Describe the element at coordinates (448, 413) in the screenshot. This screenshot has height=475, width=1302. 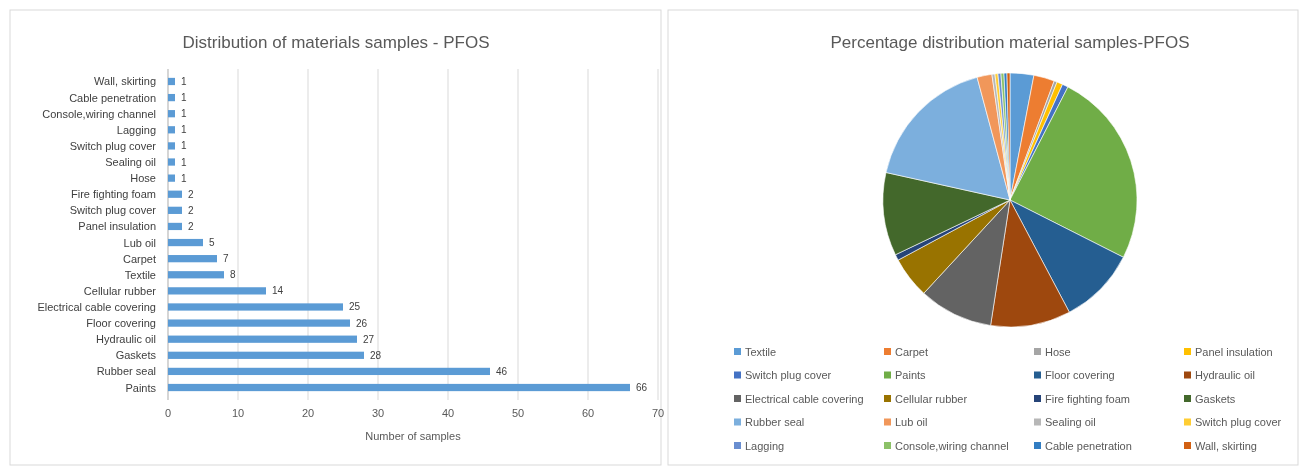
I see `x-tick-label: 40` at that location.